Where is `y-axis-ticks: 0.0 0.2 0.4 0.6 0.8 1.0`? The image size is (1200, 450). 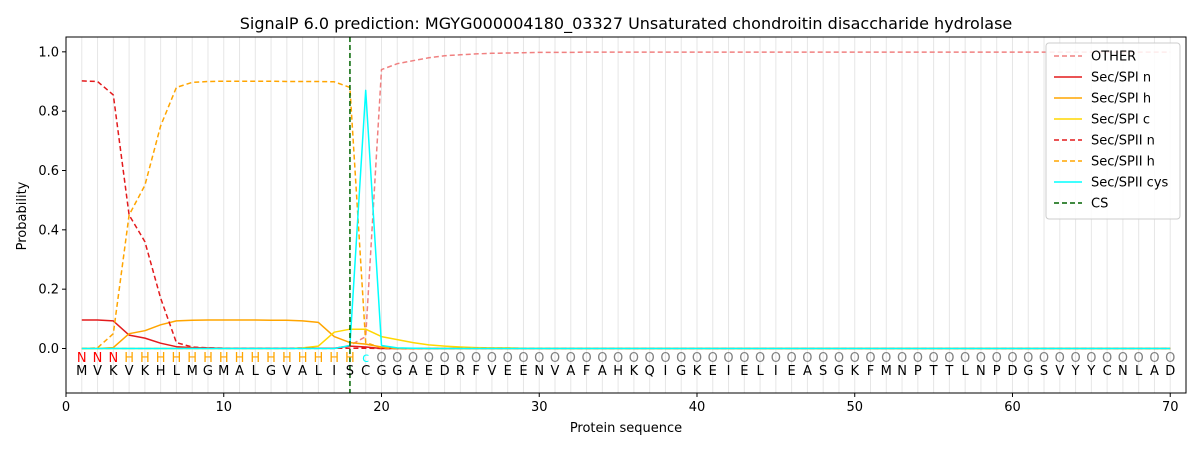 y-axis-ticks: 0.0 0.2 0.4 0.6 0.8 1.0 is located at coordinates (52, 201).